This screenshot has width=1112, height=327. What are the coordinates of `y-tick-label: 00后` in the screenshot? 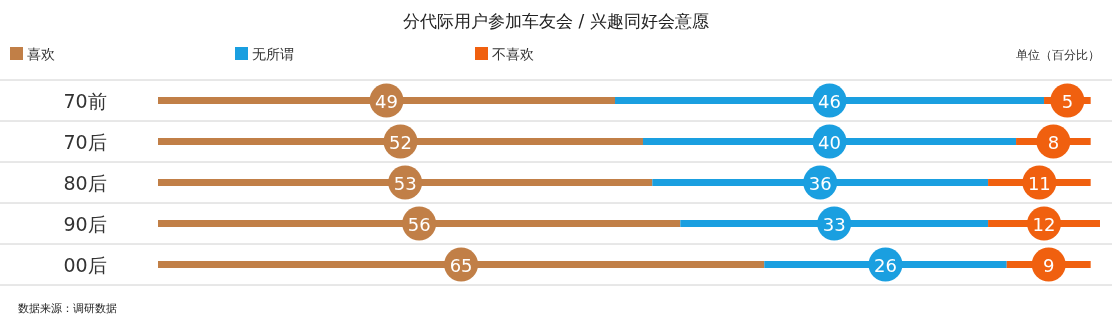 It's located at (85, 264).